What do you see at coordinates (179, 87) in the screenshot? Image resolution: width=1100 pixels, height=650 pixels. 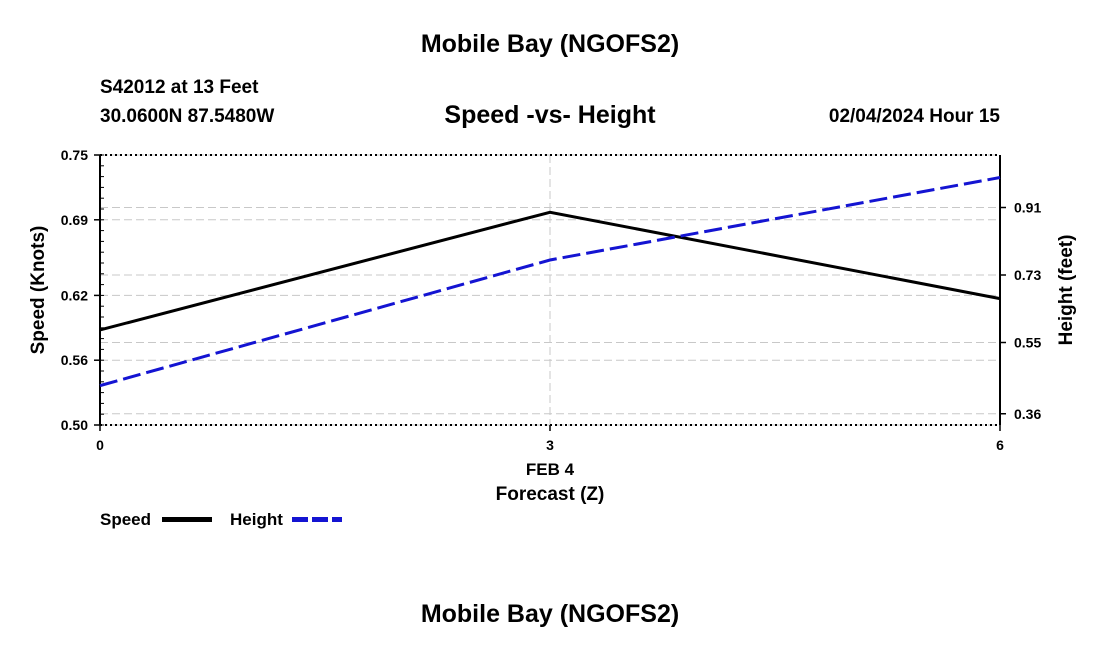 I see `station-label: S42012 at 13 Feet` at bounding box center [179, 87].